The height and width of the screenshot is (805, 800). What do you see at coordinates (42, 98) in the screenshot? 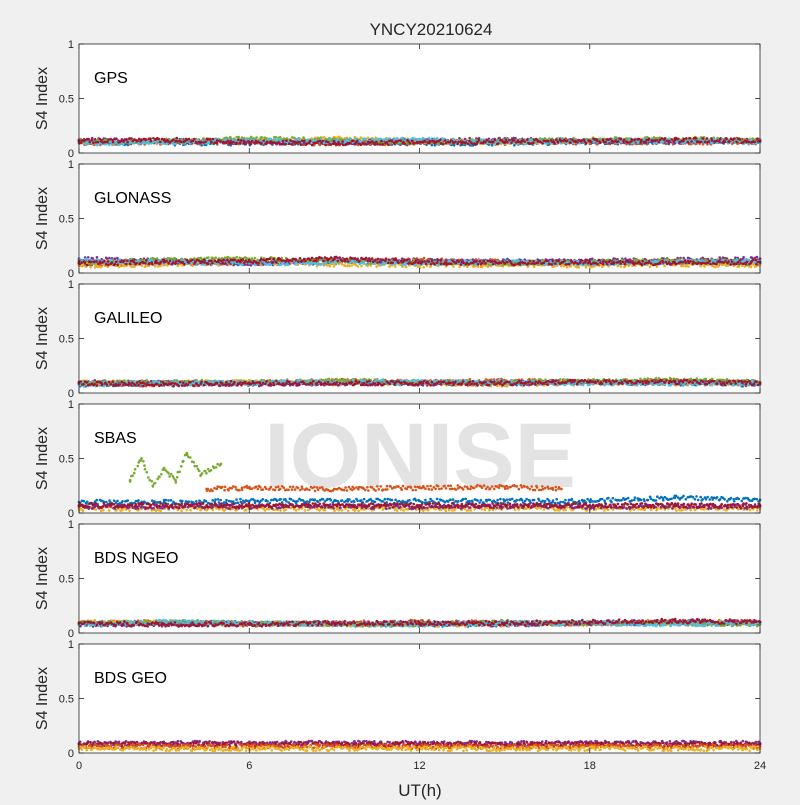
I see `y-axis-label: S4 Index` at bounding box center [42, 98].